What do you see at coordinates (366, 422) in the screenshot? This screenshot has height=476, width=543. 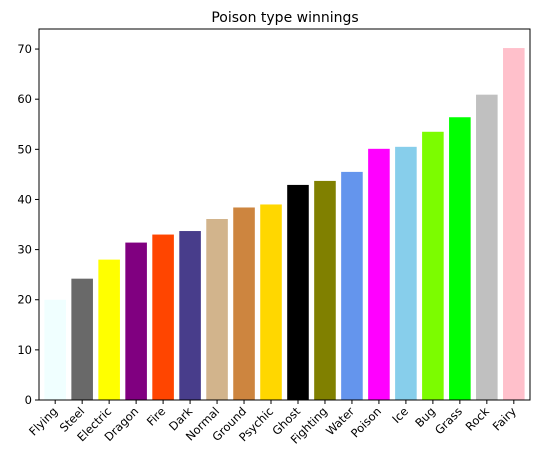 I see `x-tick-label: Poison` at bounding box center [366, 422].